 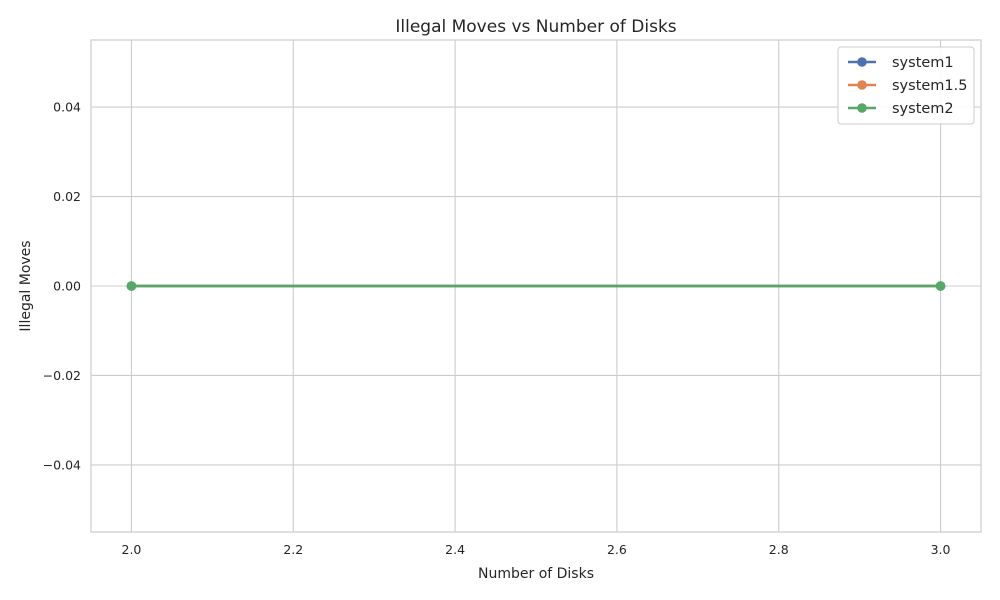 I want to click on series-system2, so click(x=536, y=286).